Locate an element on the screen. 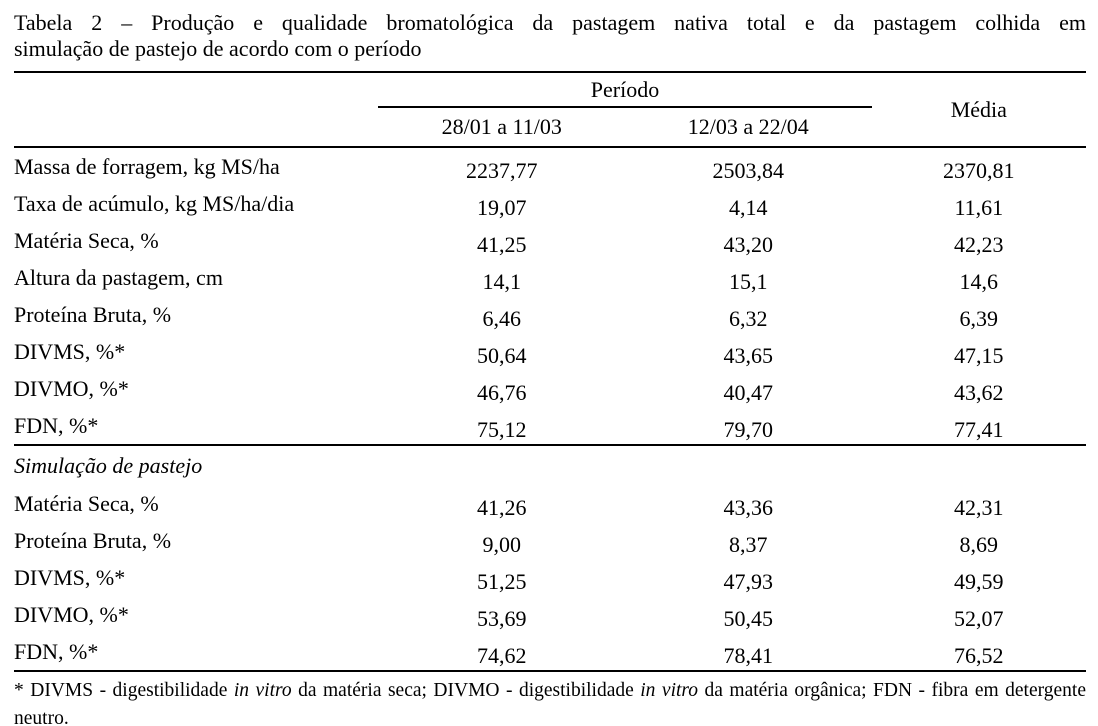  row-label: Taxa de acúmulo, kg MS/ha/dia is located at coordinates (154, 203).